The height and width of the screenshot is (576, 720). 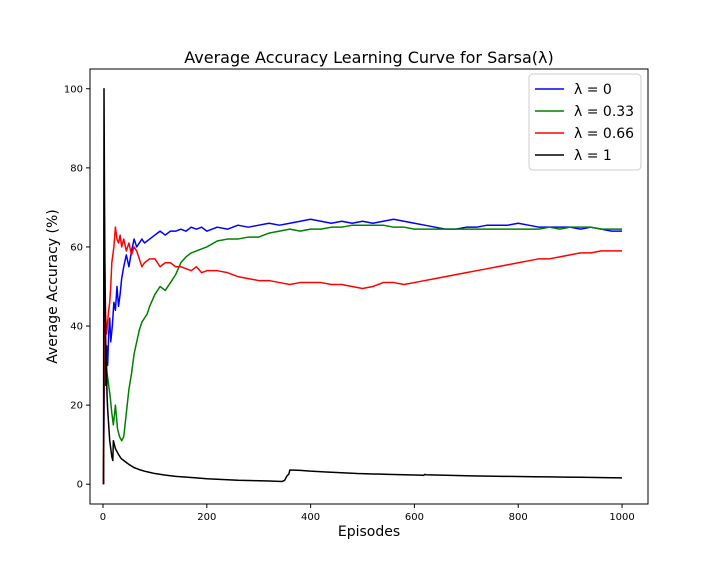 What do you see at coordinates (103, 517) in the screenshot?
I see `x-tick-label: 0` at bounding box center [103, 517].